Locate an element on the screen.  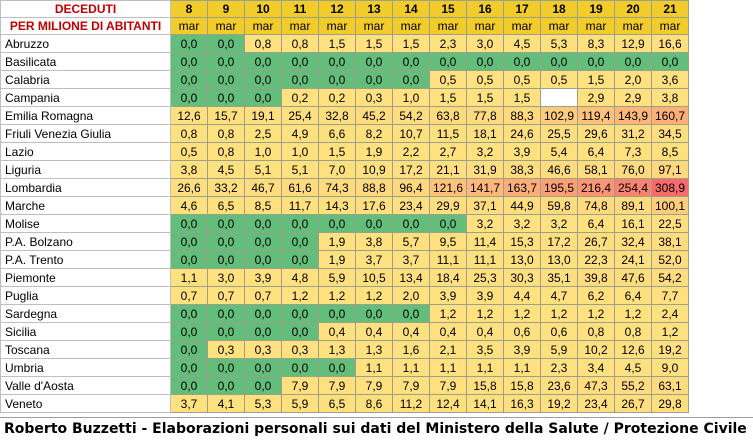
value-cell: 2,9 is located at coordinates (596, 97).